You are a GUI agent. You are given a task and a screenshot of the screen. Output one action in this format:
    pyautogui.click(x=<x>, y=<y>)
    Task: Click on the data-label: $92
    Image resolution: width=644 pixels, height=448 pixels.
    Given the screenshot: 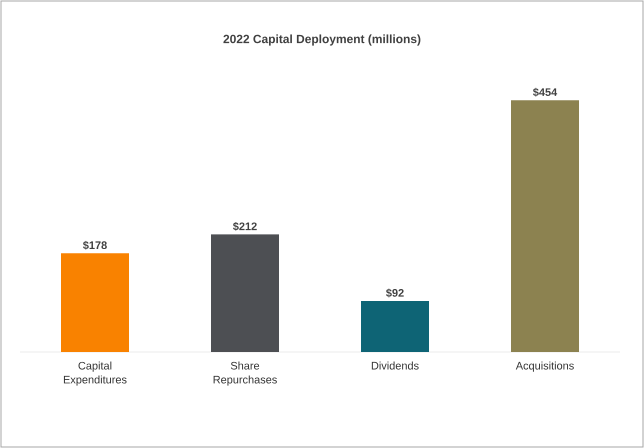 What is the action you would take?
    pyautogui.click(x=395, y=293)
    